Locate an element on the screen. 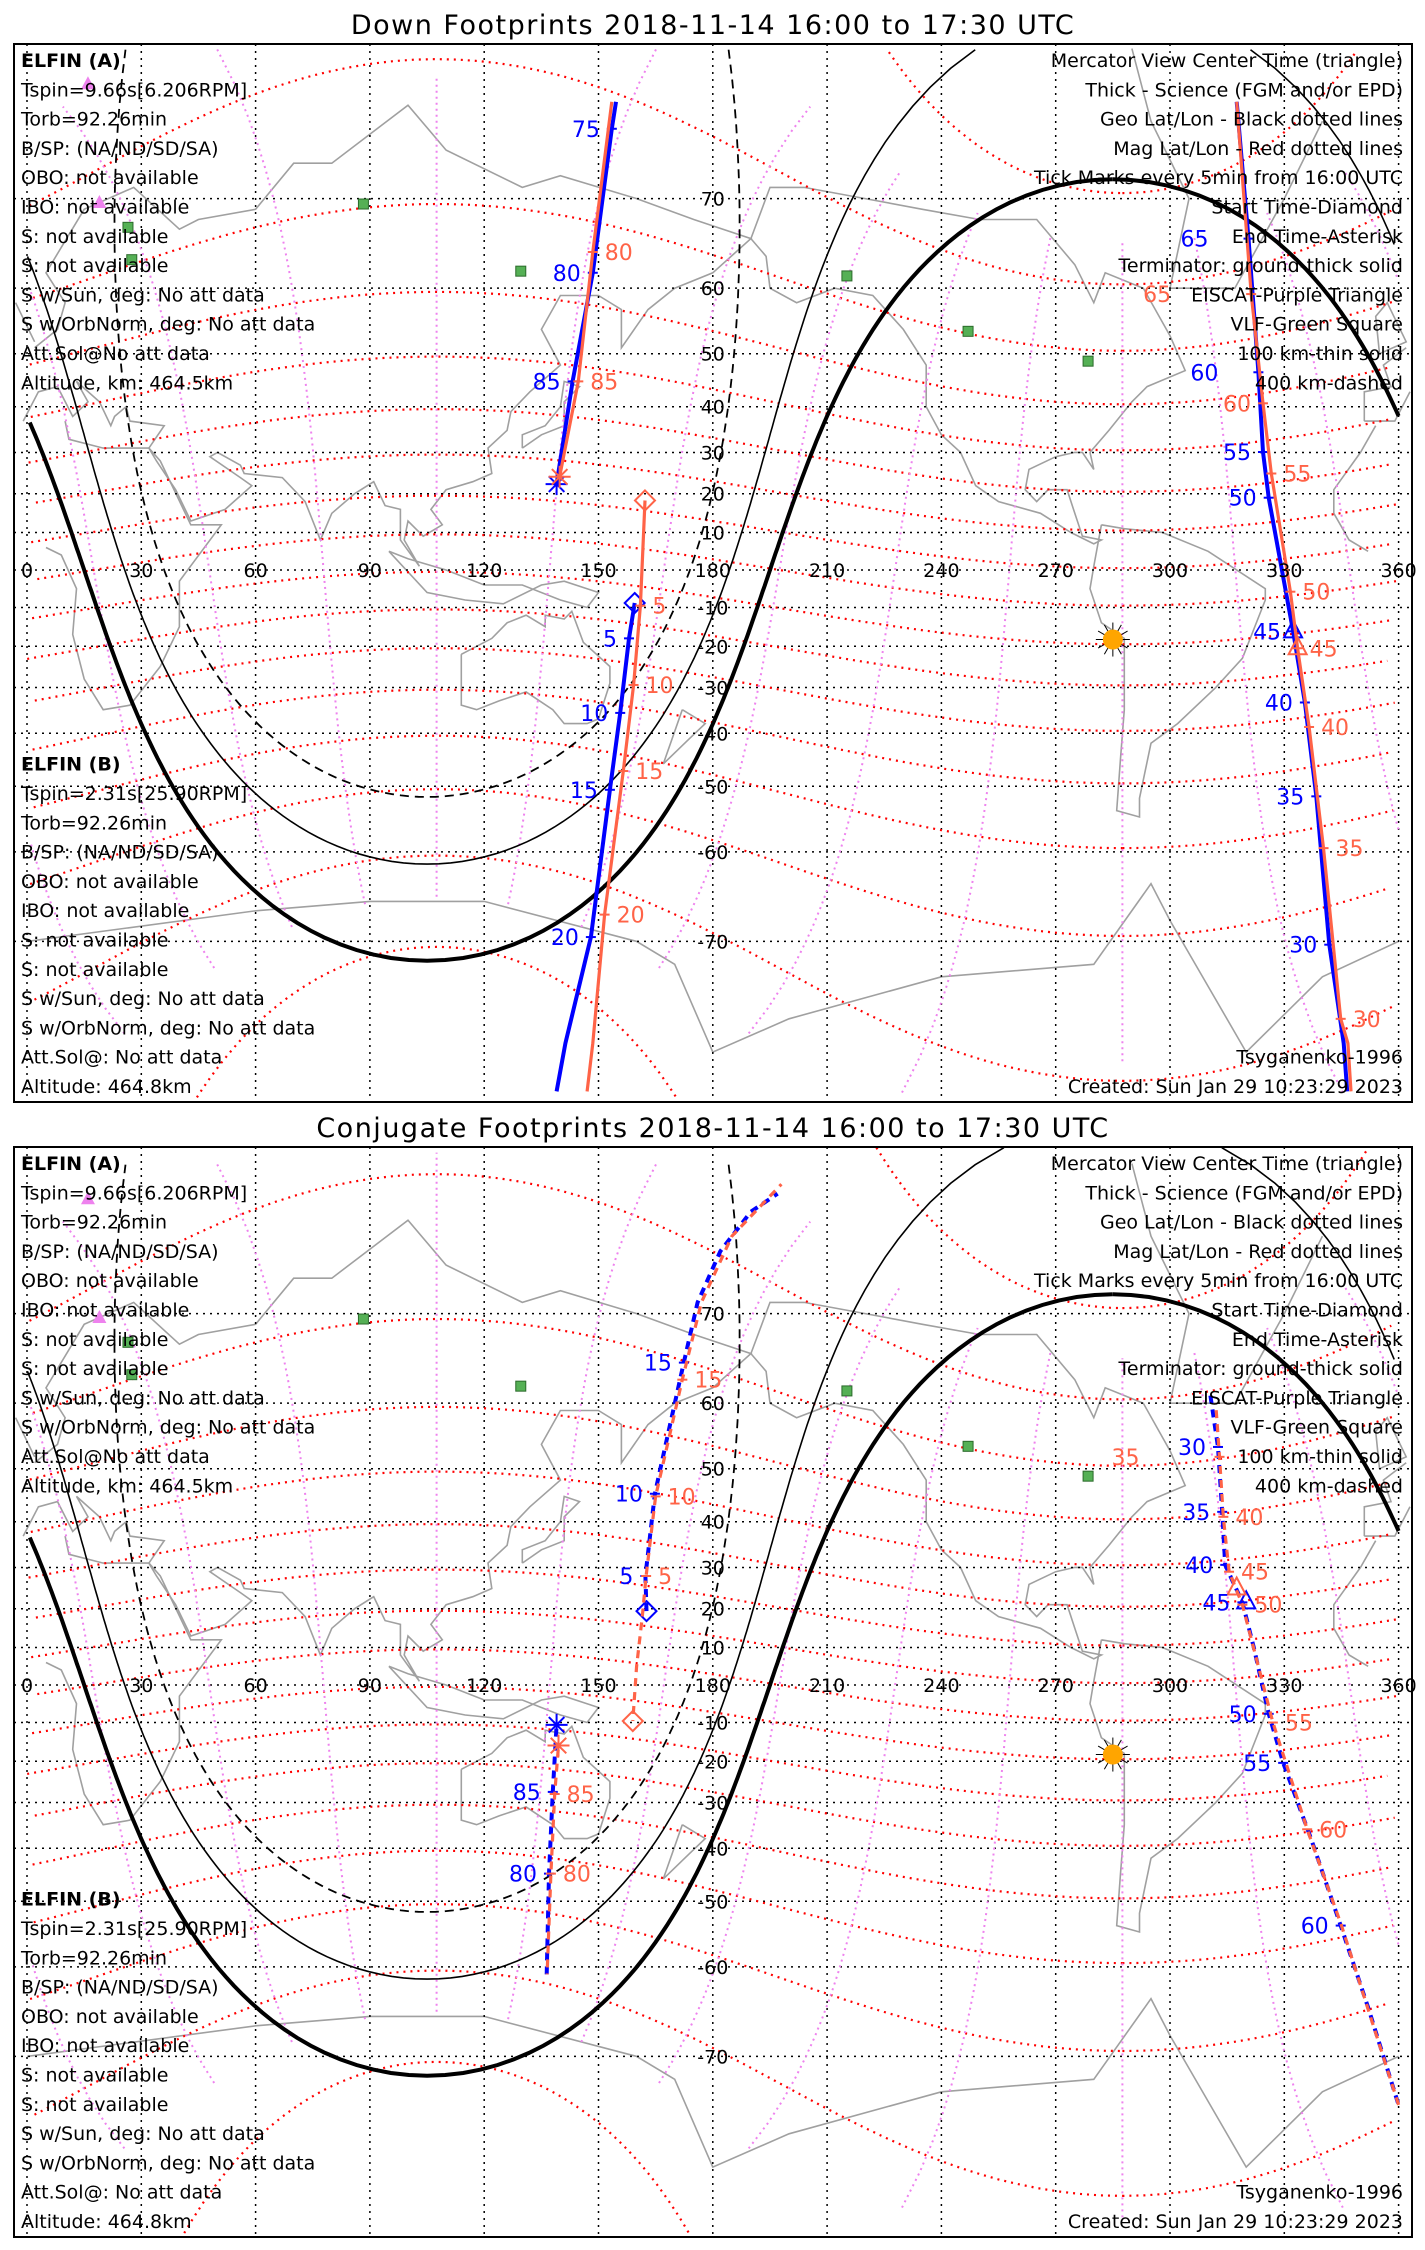  latitude-label: 30 is located at coordinates (713, 1568).